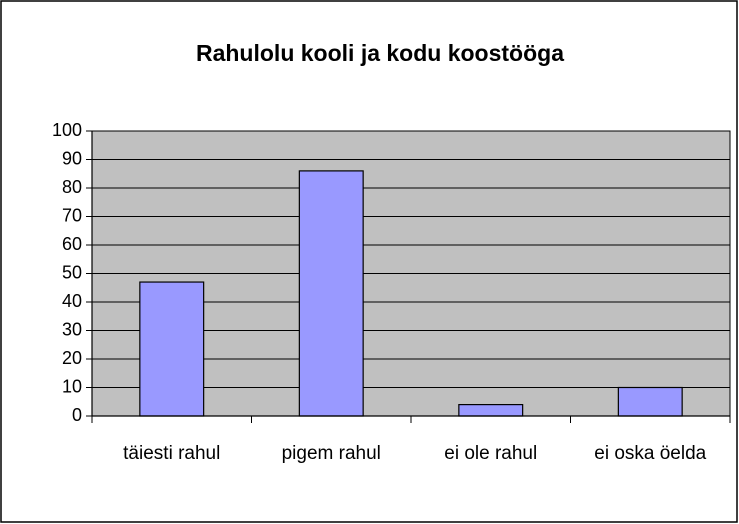 The height and width of the screenshot is (524, 739). Describe the element at coordinates (77, 415) in the screenshot. I see `y-tick-label: 0` at that location.